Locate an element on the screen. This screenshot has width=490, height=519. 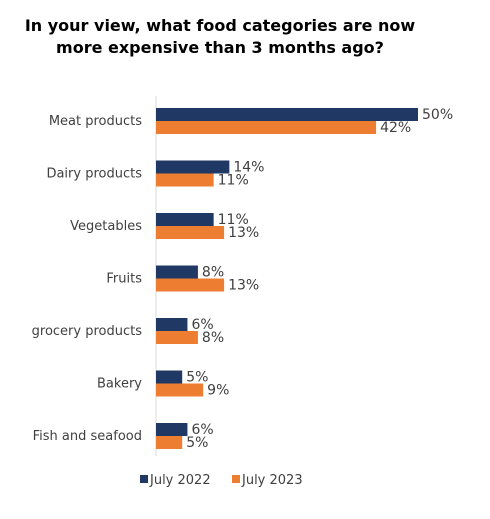
category-label: grocery products is located at coordinates (87, 331).